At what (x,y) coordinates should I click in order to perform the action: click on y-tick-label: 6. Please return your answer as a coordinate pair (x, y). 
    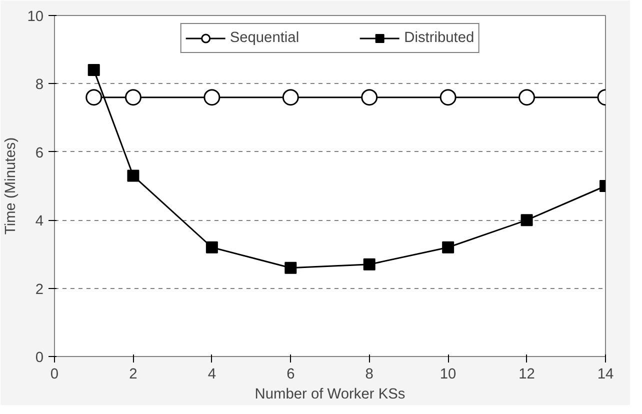
    Looking at the image, I should click on (39, 153).